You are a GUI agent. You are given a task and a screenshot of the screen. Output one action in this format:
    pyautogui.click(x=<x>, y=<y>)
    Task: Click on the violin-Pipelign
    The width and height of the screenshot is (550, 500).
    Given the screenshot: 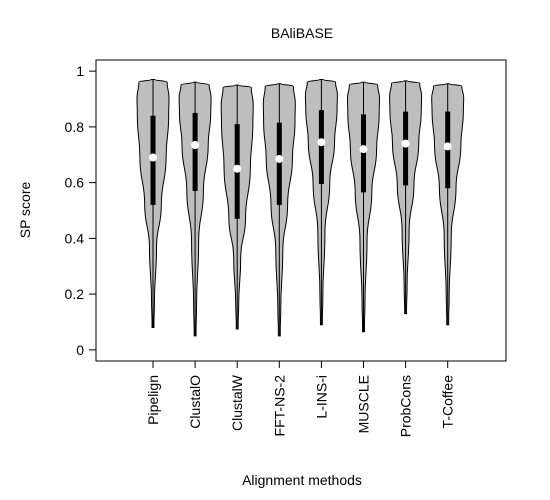 What is the action you would take?
    pyautogui.click(x=153, y=204)
    